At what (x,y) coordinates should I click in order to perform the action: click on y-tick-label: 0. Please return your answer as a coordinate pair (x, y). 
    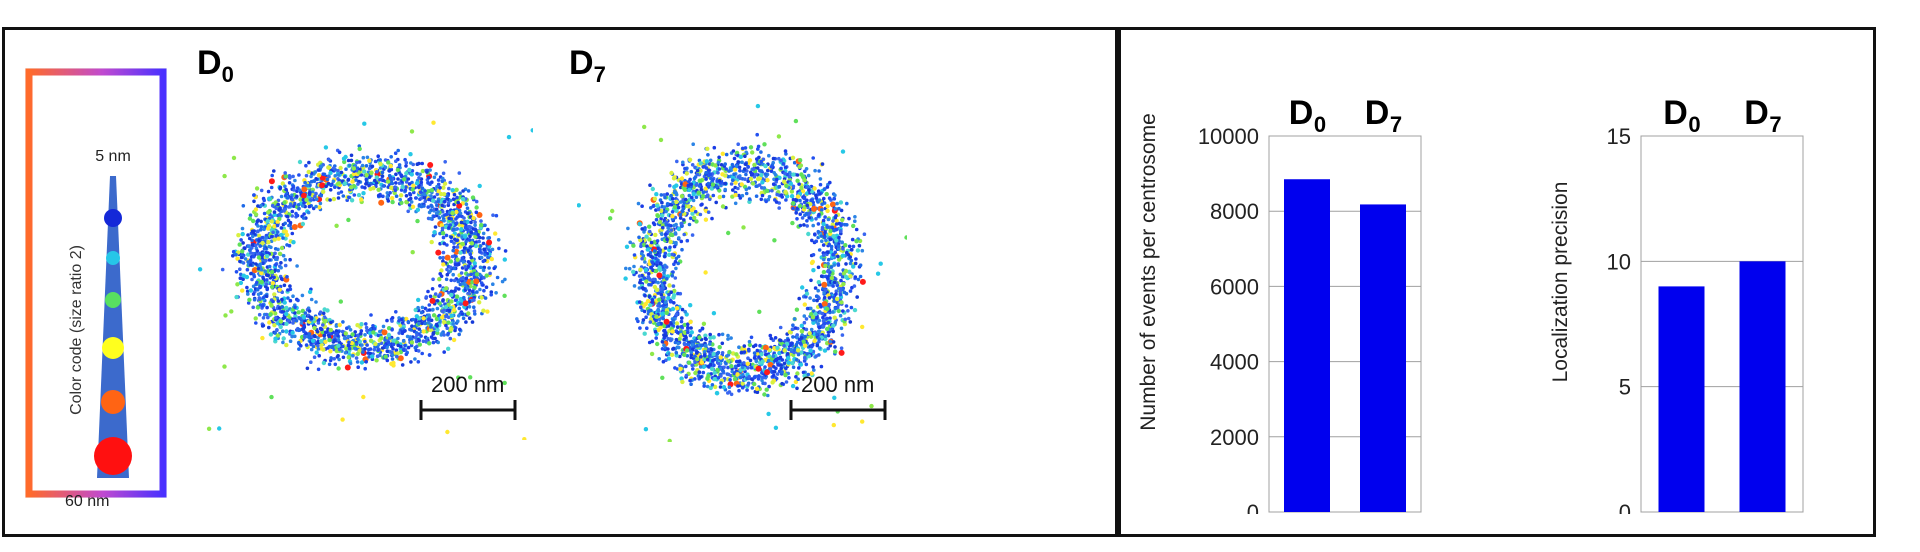
    Looking at the image, I should click on (1625, 507).